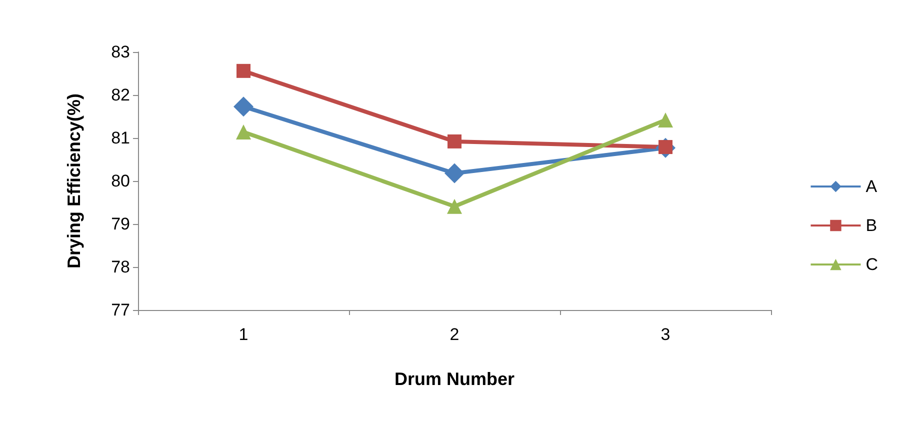  I want to click on x-tick-label: 3, so click(665, 334).